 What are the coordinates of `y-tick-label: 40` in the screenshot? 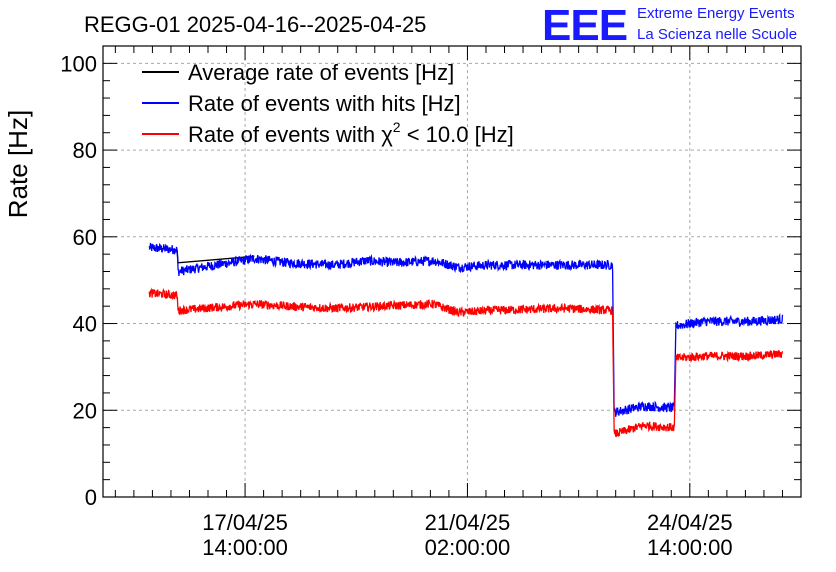 It's located at (85, 324).